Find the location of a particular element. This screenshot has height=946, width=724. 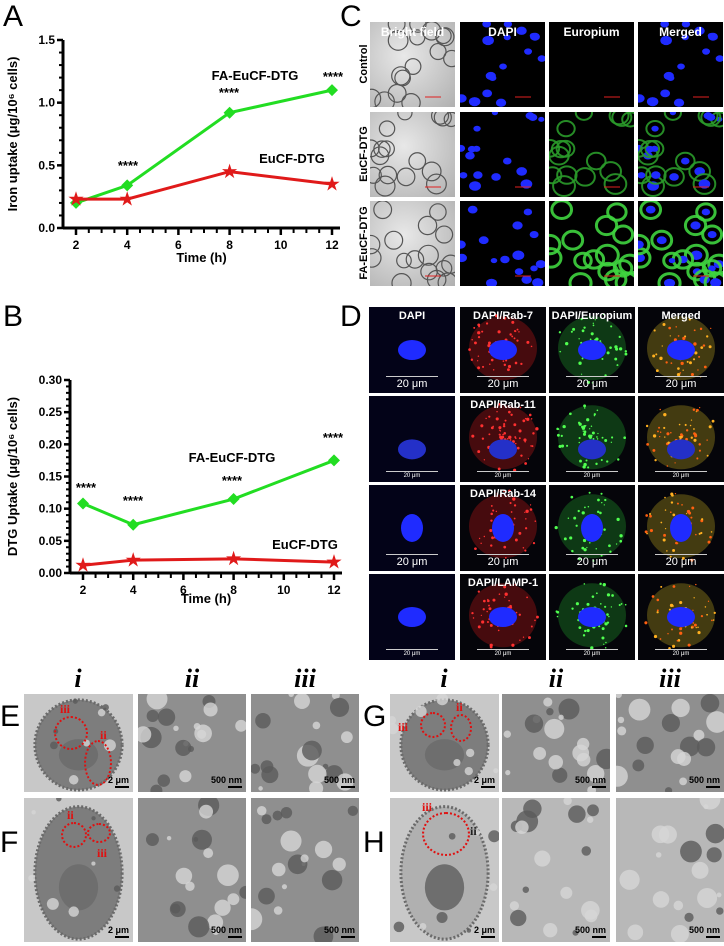

merged-image: Merged is located at coordinates (680, 64).